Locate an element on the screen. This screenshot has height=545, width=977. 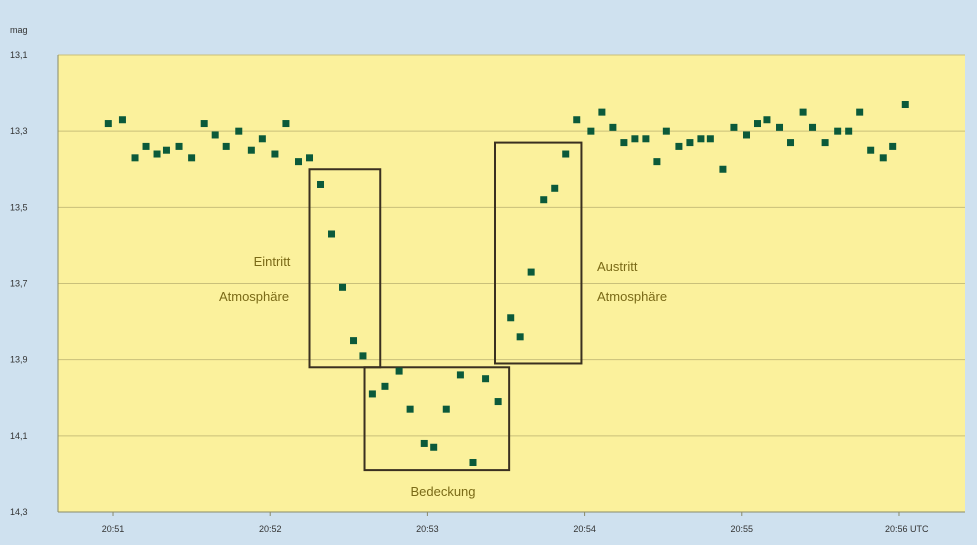
y-tick-label: 13,3 is located at coordinates (19, 131).